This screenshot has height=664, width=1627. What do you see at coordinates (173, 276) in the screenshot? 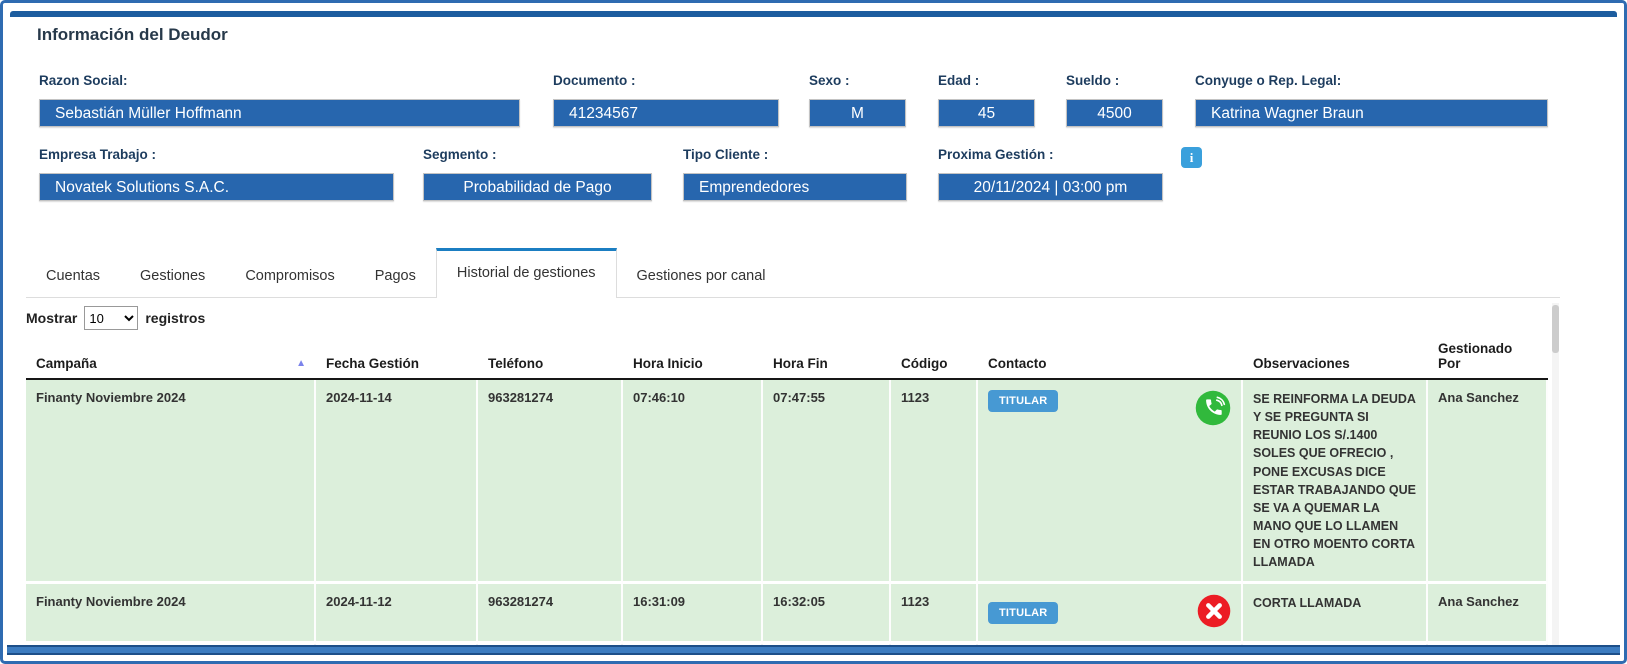
I see `tab-gestiones: Gestiones` at bounding box center [173, 276].